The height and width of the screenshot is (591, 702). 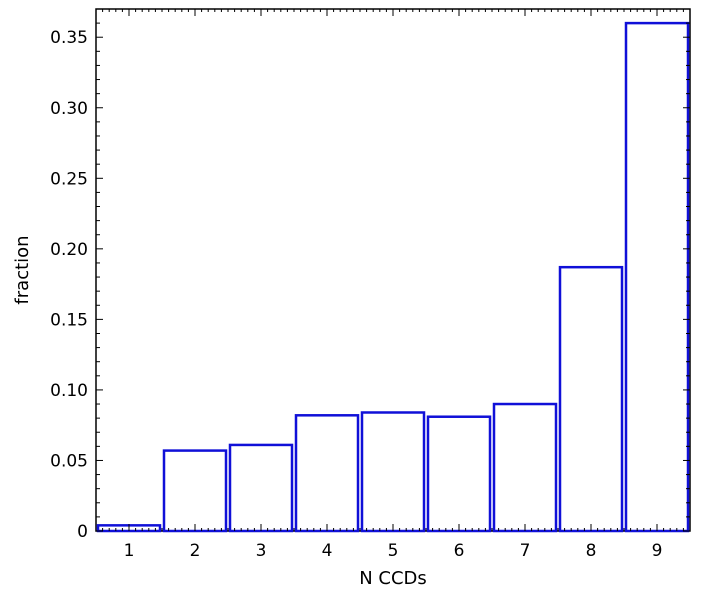 I want to click on x-tick-label: 2, so click(x=195, y=551).